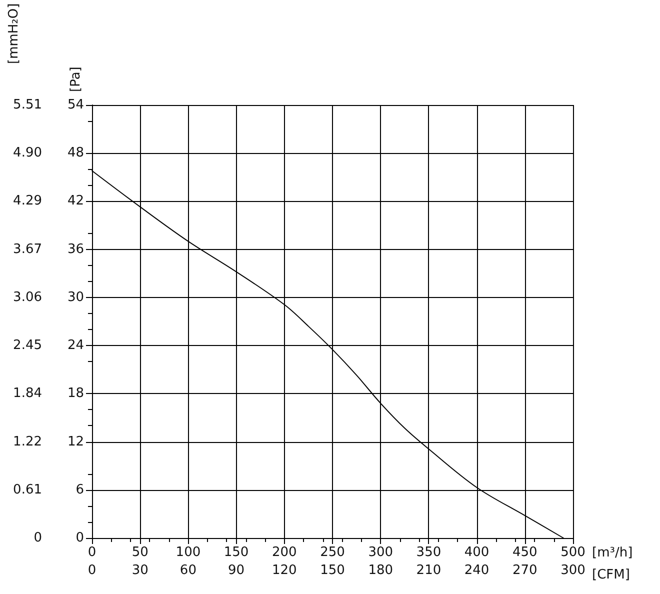  Describe the element at coordinates (429, 552) in the screenshot. I see `x-tick-label: 350` at that location.